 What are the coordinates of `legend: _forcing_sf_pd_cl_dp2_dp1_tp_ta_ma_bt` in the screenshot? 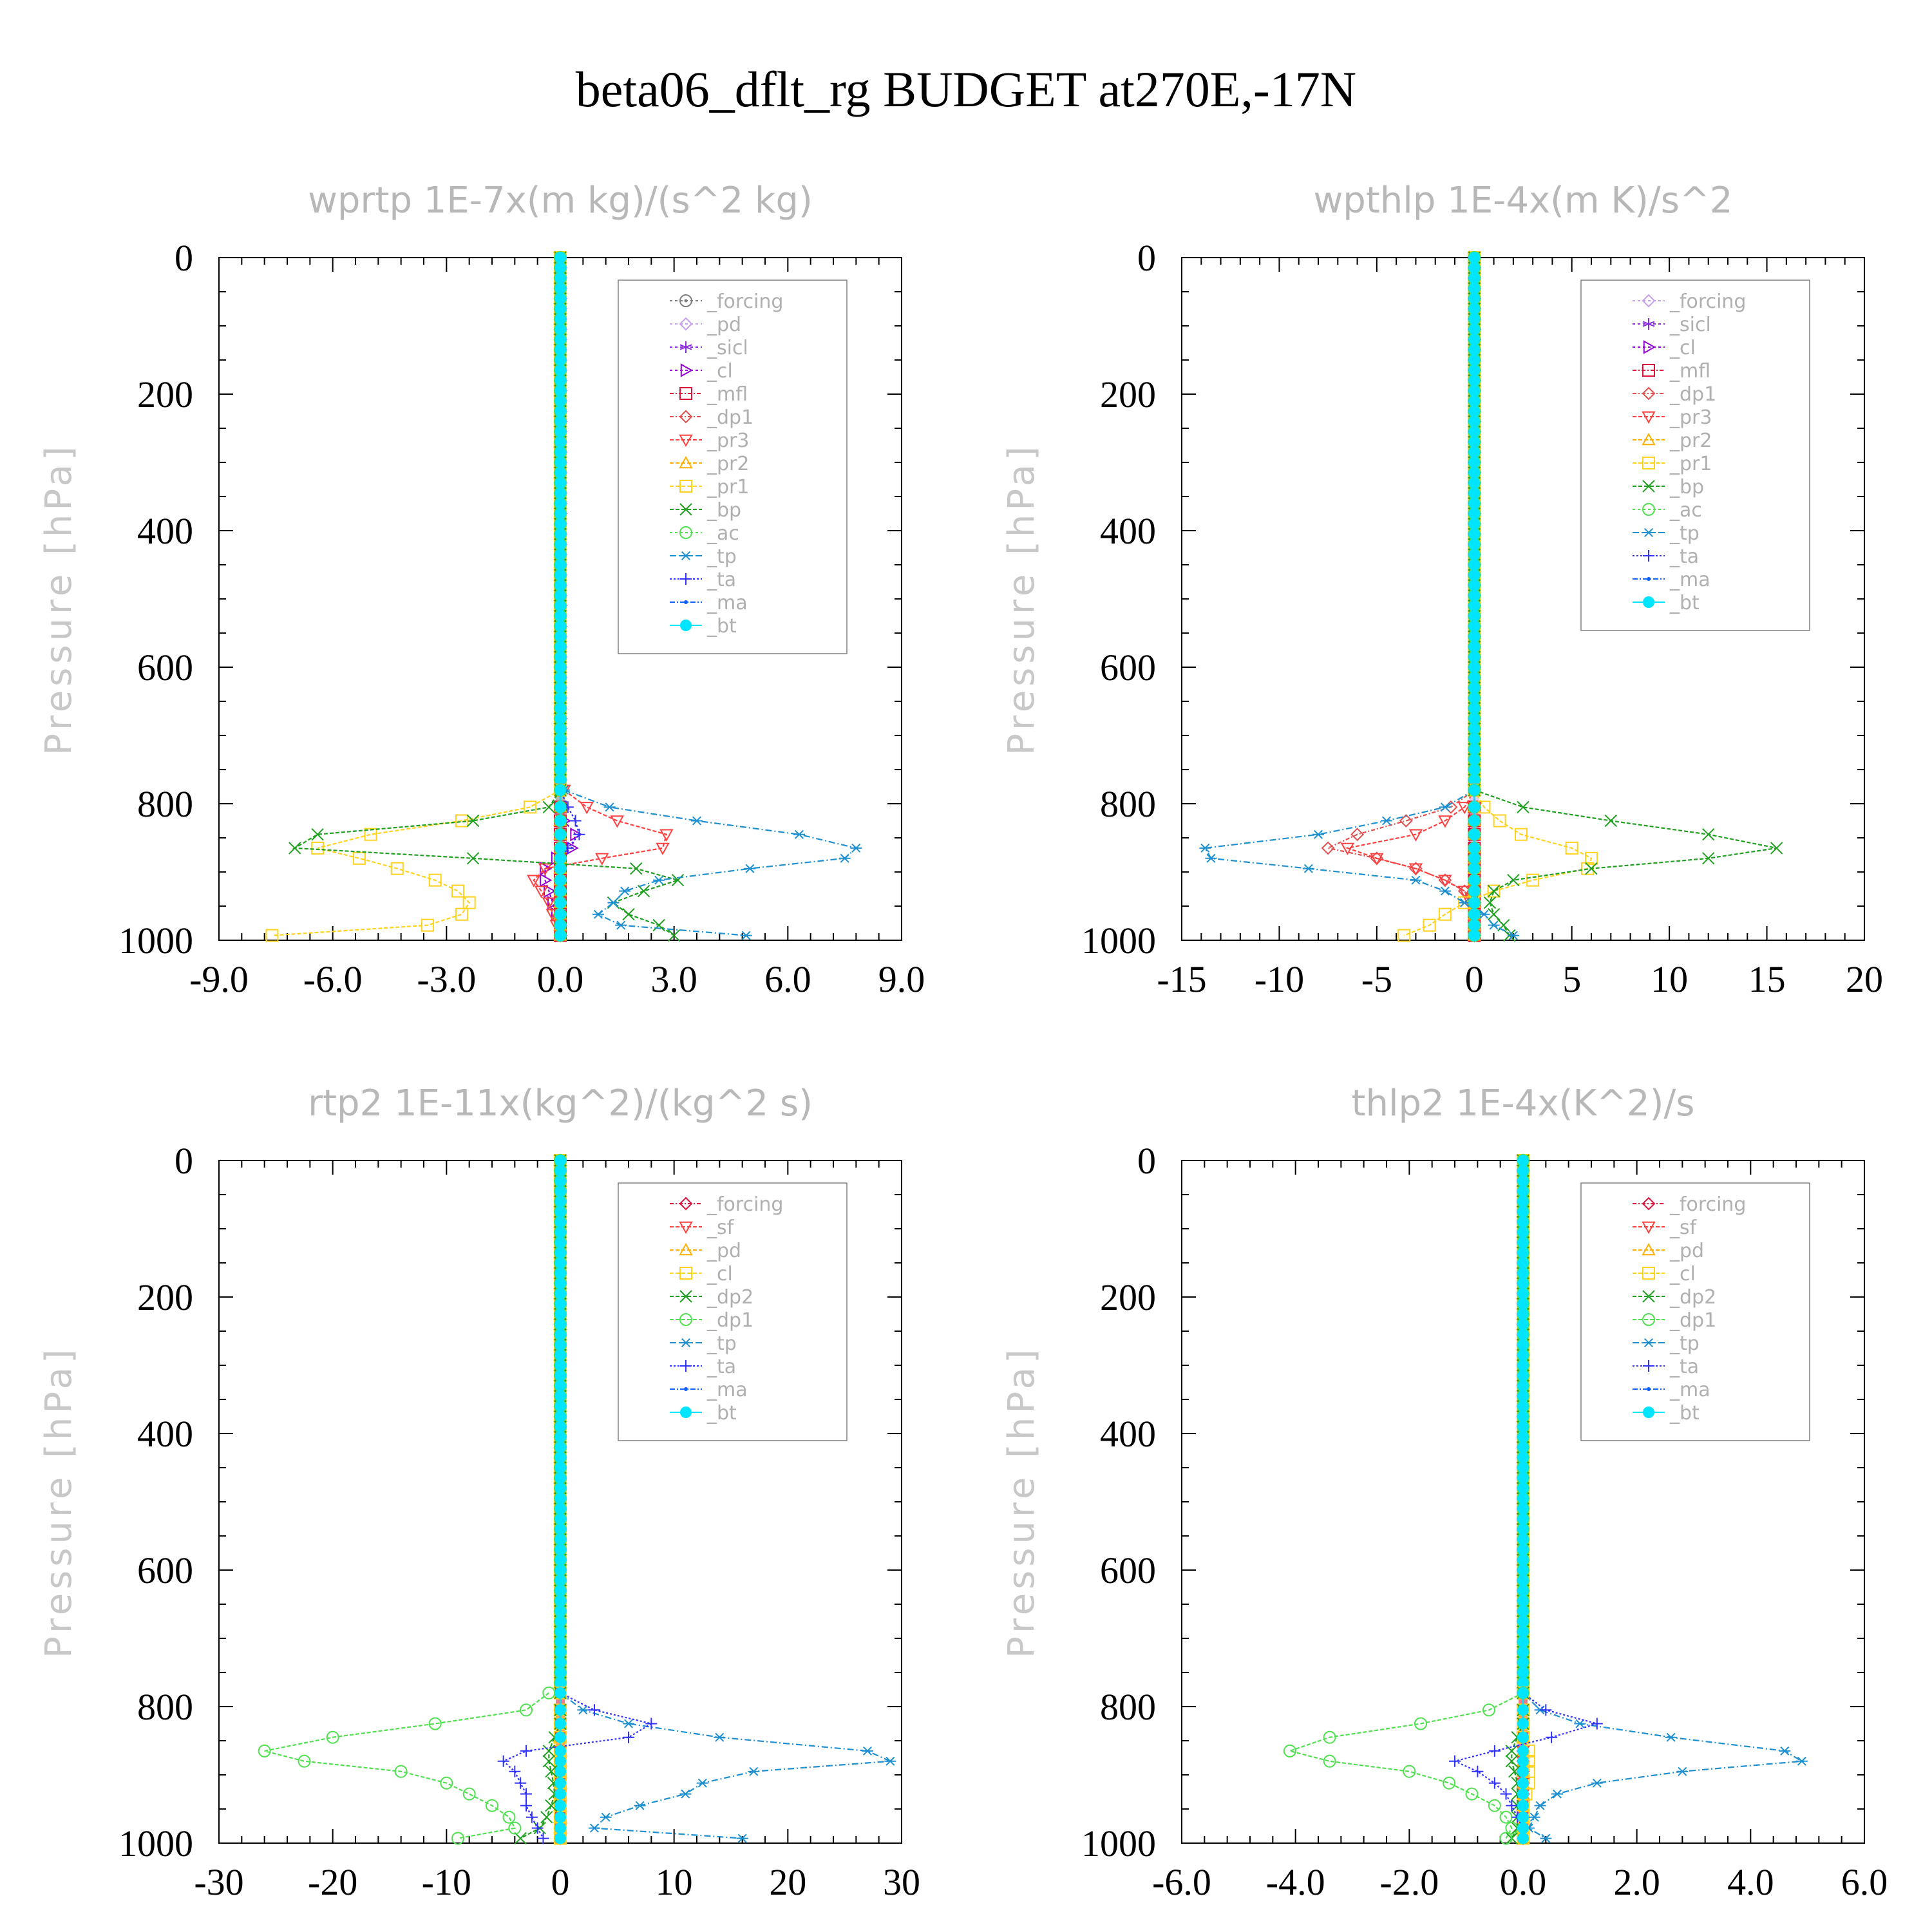 It's located at (1695, 1311).